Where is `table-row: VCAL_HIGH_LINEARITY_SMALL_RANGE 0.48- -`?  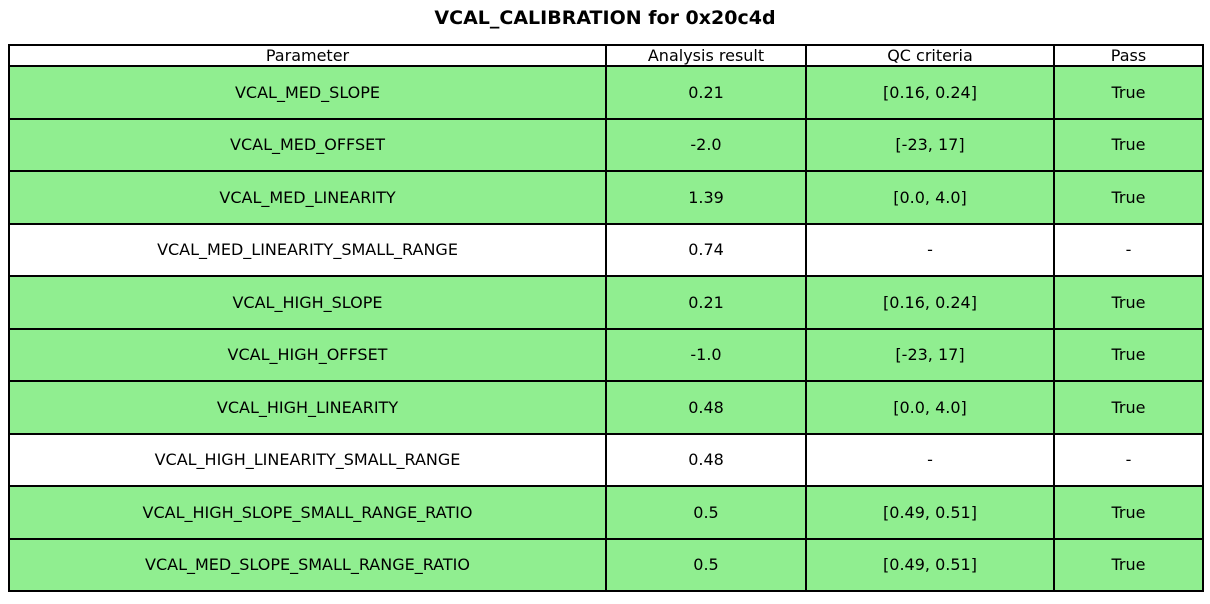
table-row: VCAL_HIGH_LINEARITY_SMALL_RANGE 0.48- - is located at coordinates (606, 459).